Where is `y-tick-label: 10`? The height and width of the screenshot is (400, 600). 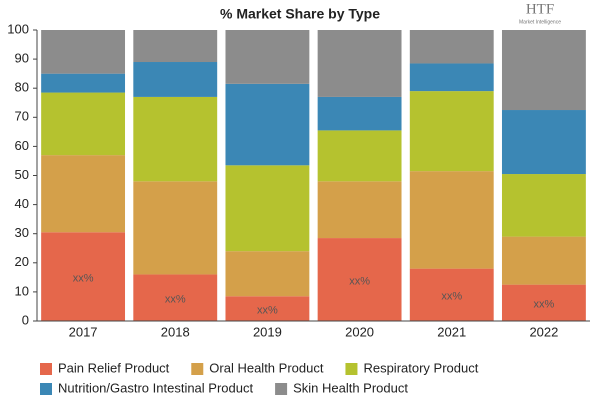
y-tick-label: 10 is located at coordinates (22, 290).